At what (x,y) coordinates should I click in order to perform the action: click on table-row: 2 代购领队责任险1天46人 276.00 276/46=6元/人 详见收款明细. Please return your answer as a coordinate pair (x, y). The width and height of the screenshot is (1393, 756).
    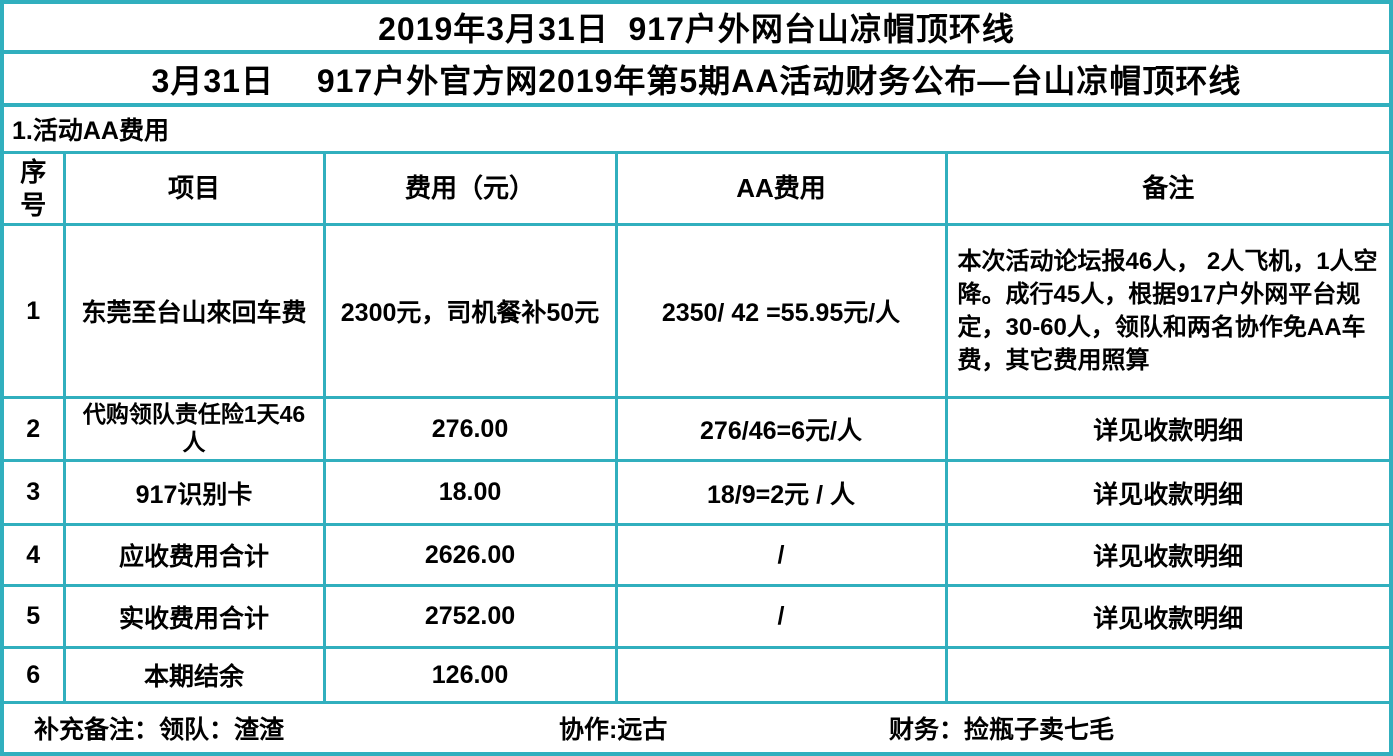
    Looking at the image, I should click on (696, 429).